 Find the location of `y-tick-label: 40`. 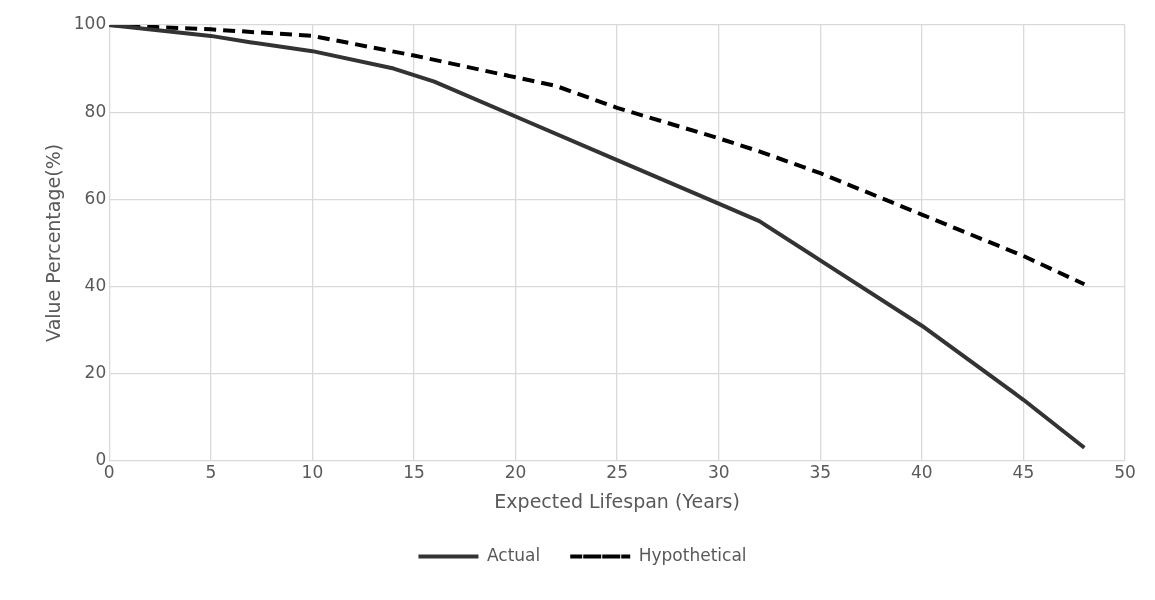

y-tick-label: 40 is located at coordinates (95, 284).